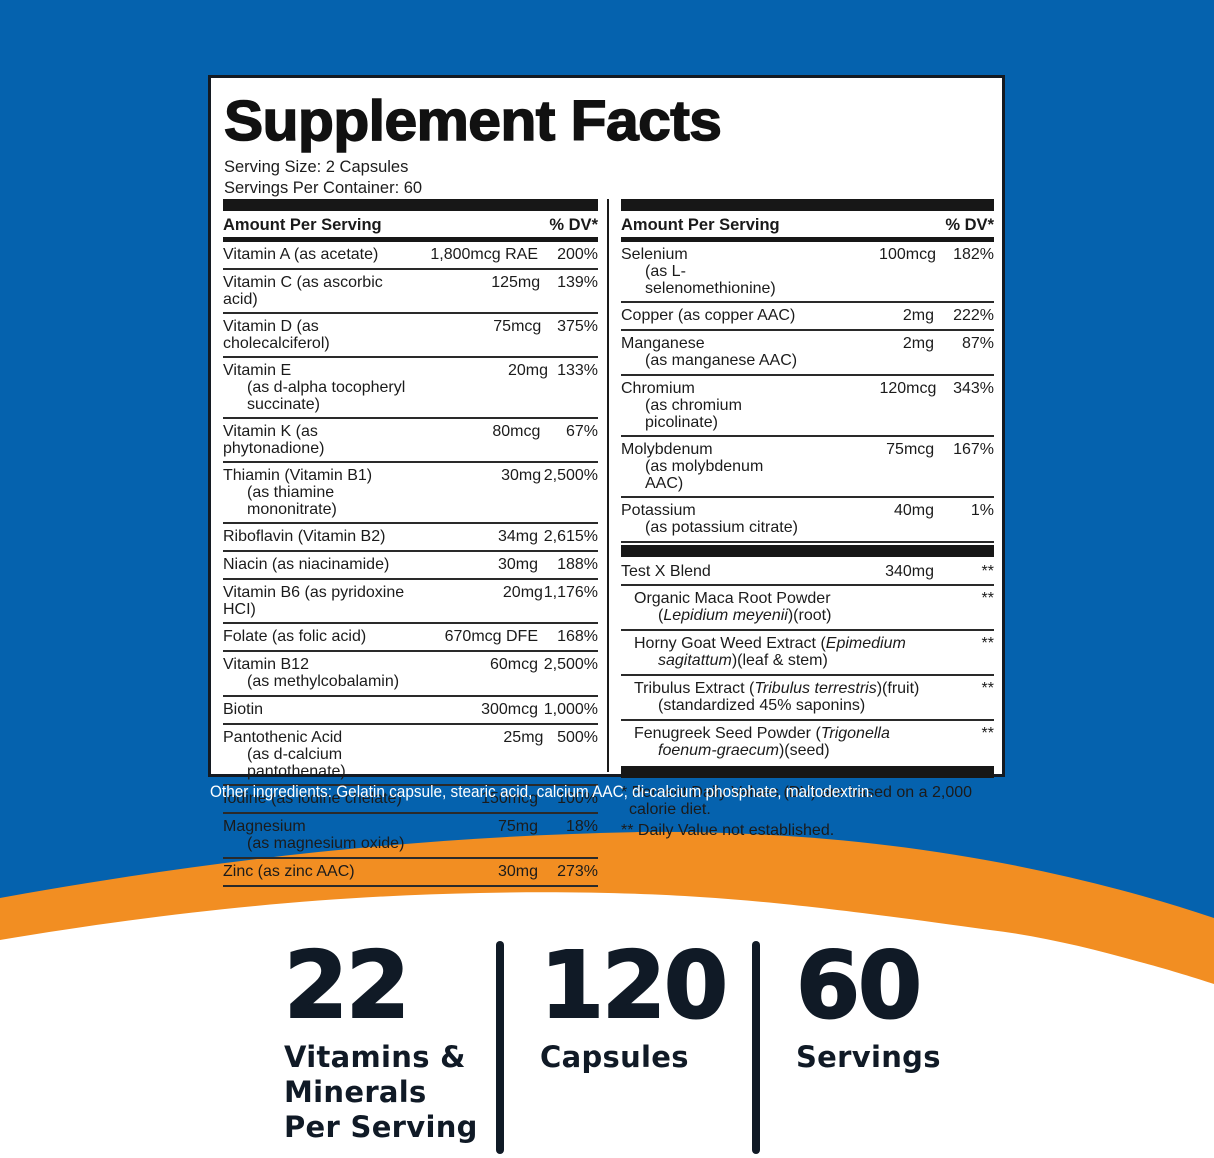  Describe the element at coordinates (283, 737) in the screenshot. I see `nutrient-label: Pantothenic Acid` at that location.